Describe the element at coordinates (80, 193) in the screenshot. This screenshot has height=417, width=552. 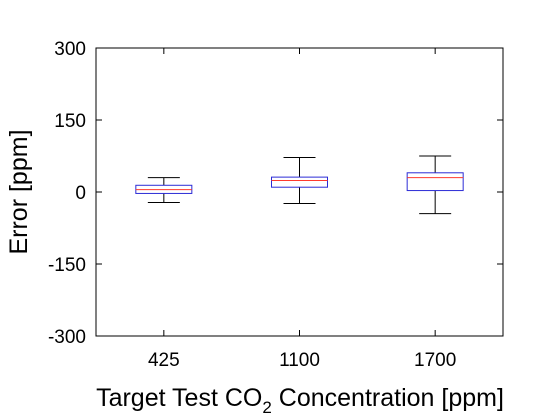
I see `y-tick-label: 0` at that location.